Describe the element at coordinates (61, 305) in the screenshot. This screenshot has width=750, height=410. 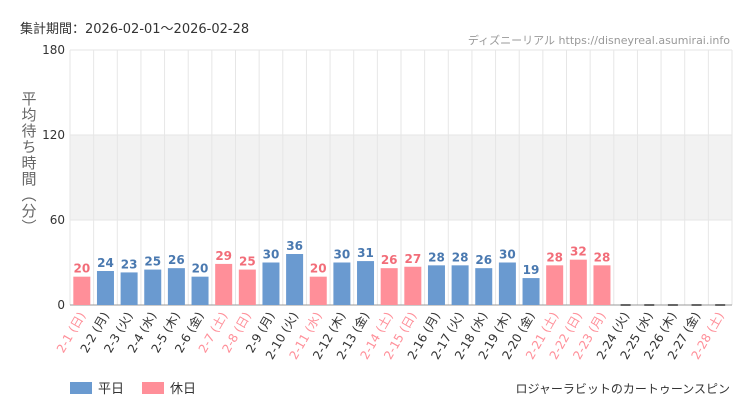
I see `y-tick-label: 0` at that location.